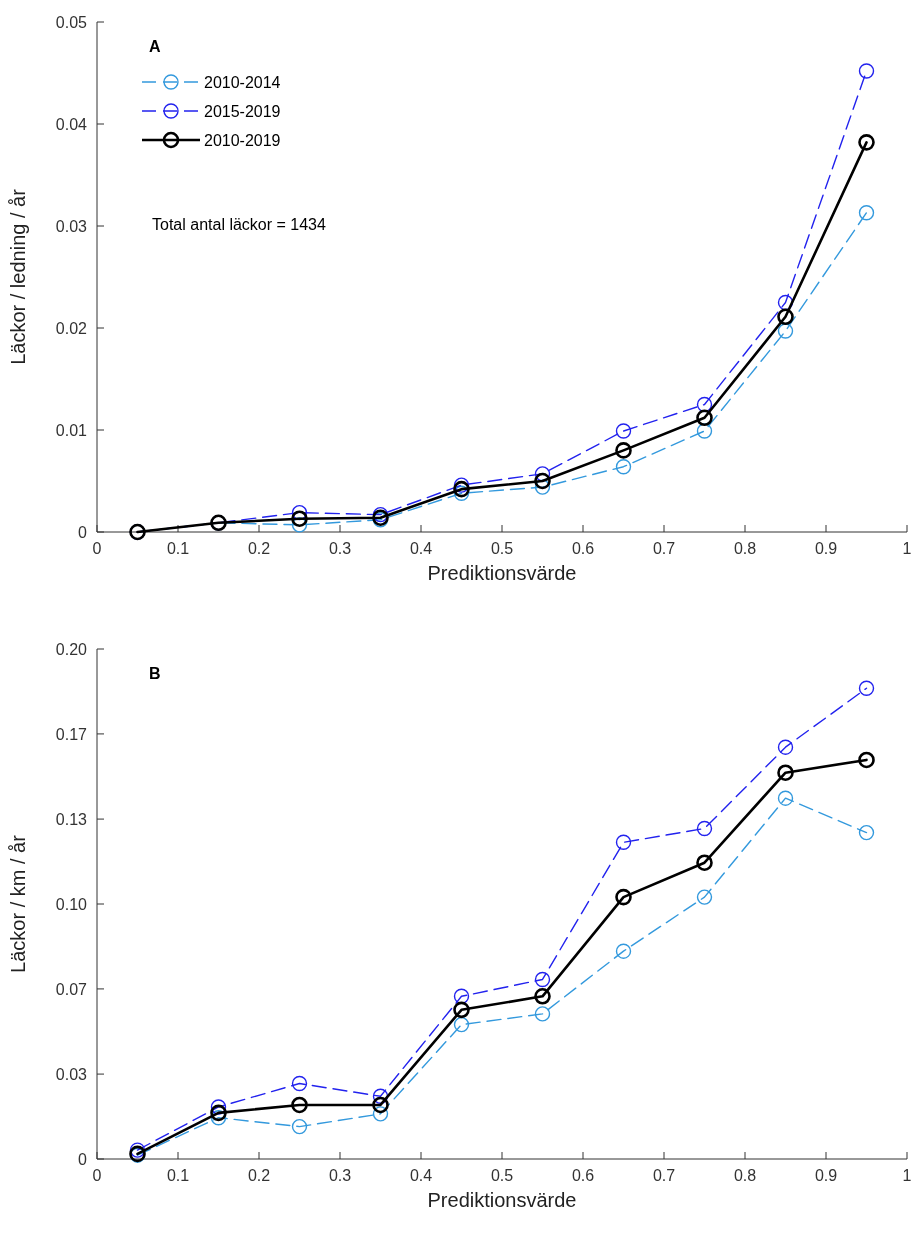 The image size is (912, 1254). I want to click on annotation: B, so click(155, 673).